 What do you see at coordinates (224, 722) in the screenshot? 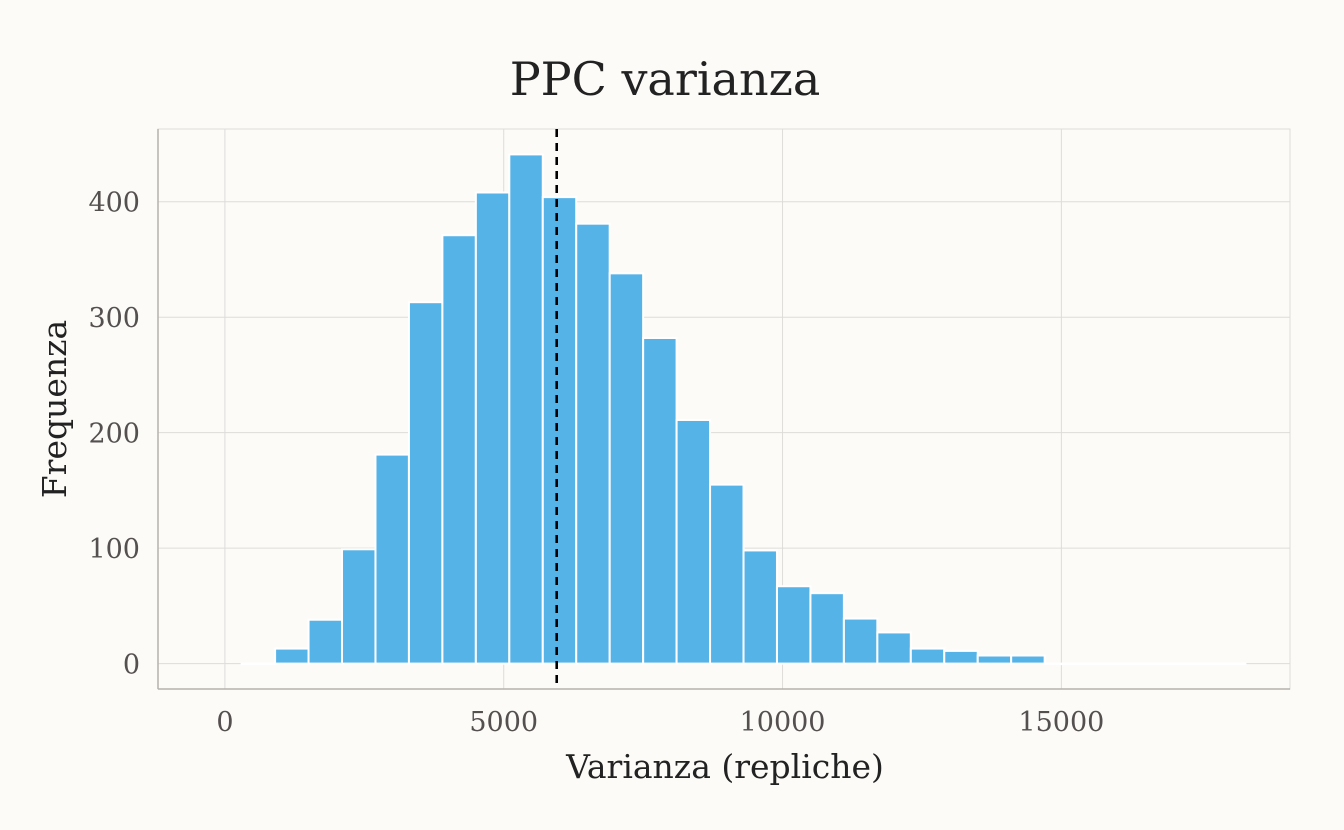
I see `x-tick-label: 0` at bounding box center [224, 722].